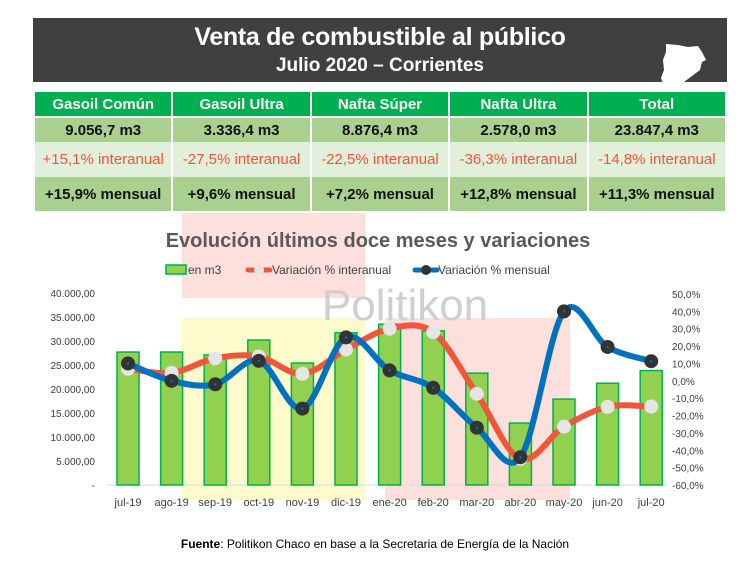  What do you see at coordinates (73, 366) in the screenshot?
I see `left-tick-label: 25.000,00` at bounding box center [73, 366].